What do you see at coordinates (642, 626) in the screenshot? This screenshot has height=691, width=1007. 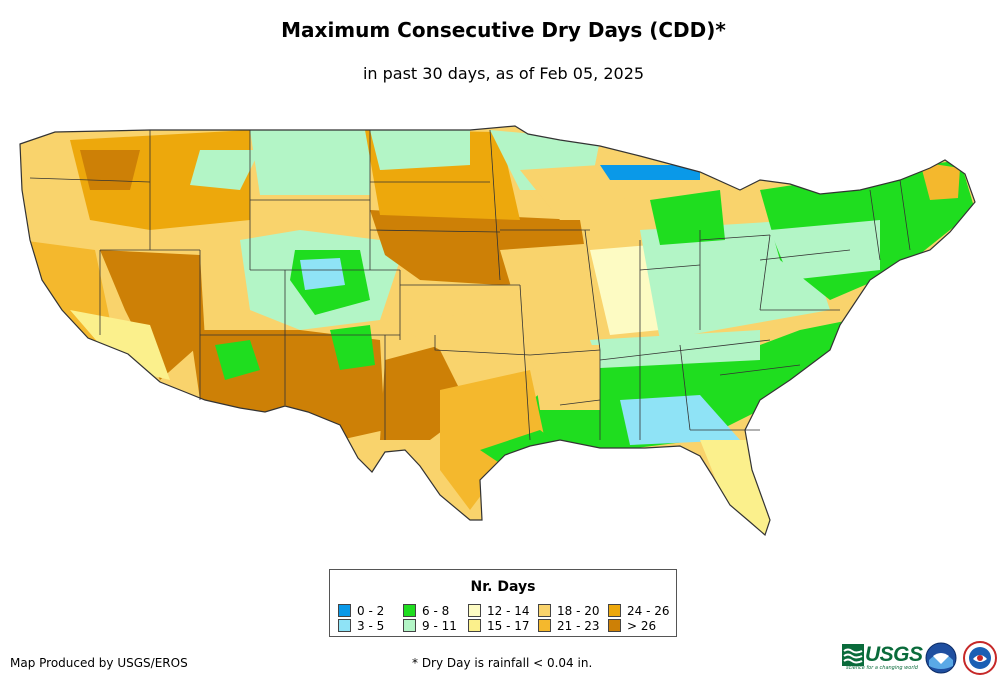 I see `legend-label: > 26` at bounding box center [642, 626].